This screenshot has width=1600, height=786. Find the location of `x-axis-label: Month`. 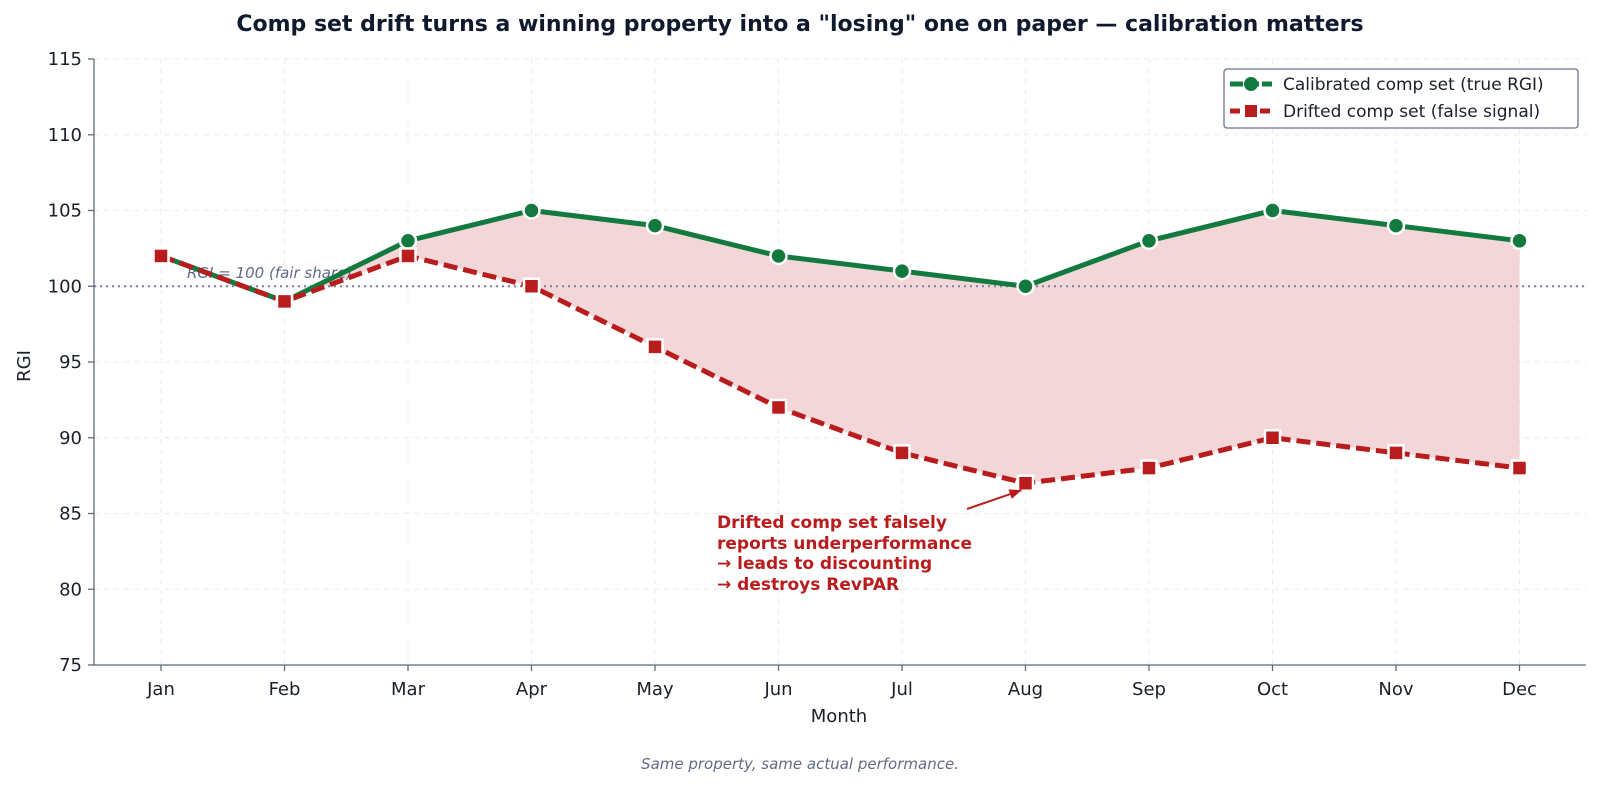

x-axis-label: Month is located at coordinates (839, 716).